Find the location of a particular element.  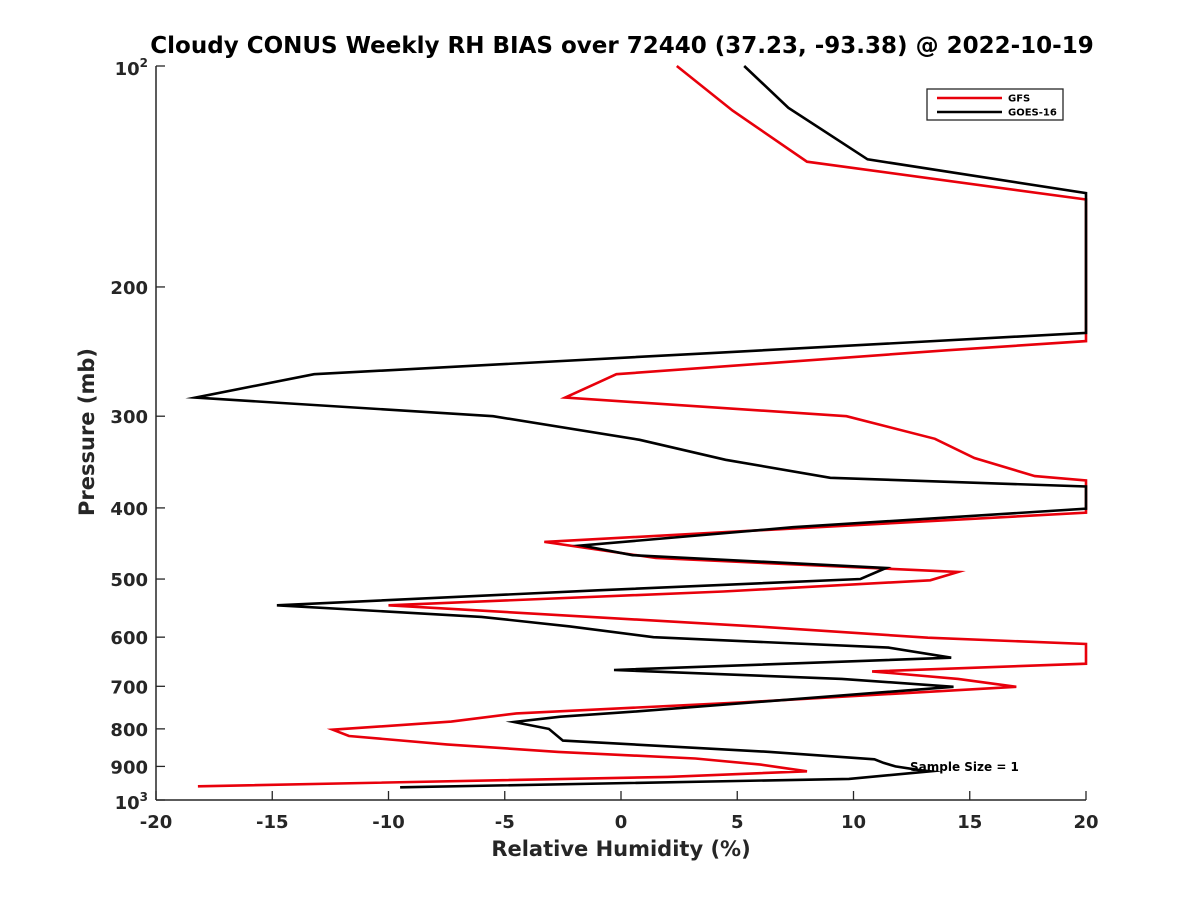

y-tick-label: 900 is located at coordinates (129, 767).